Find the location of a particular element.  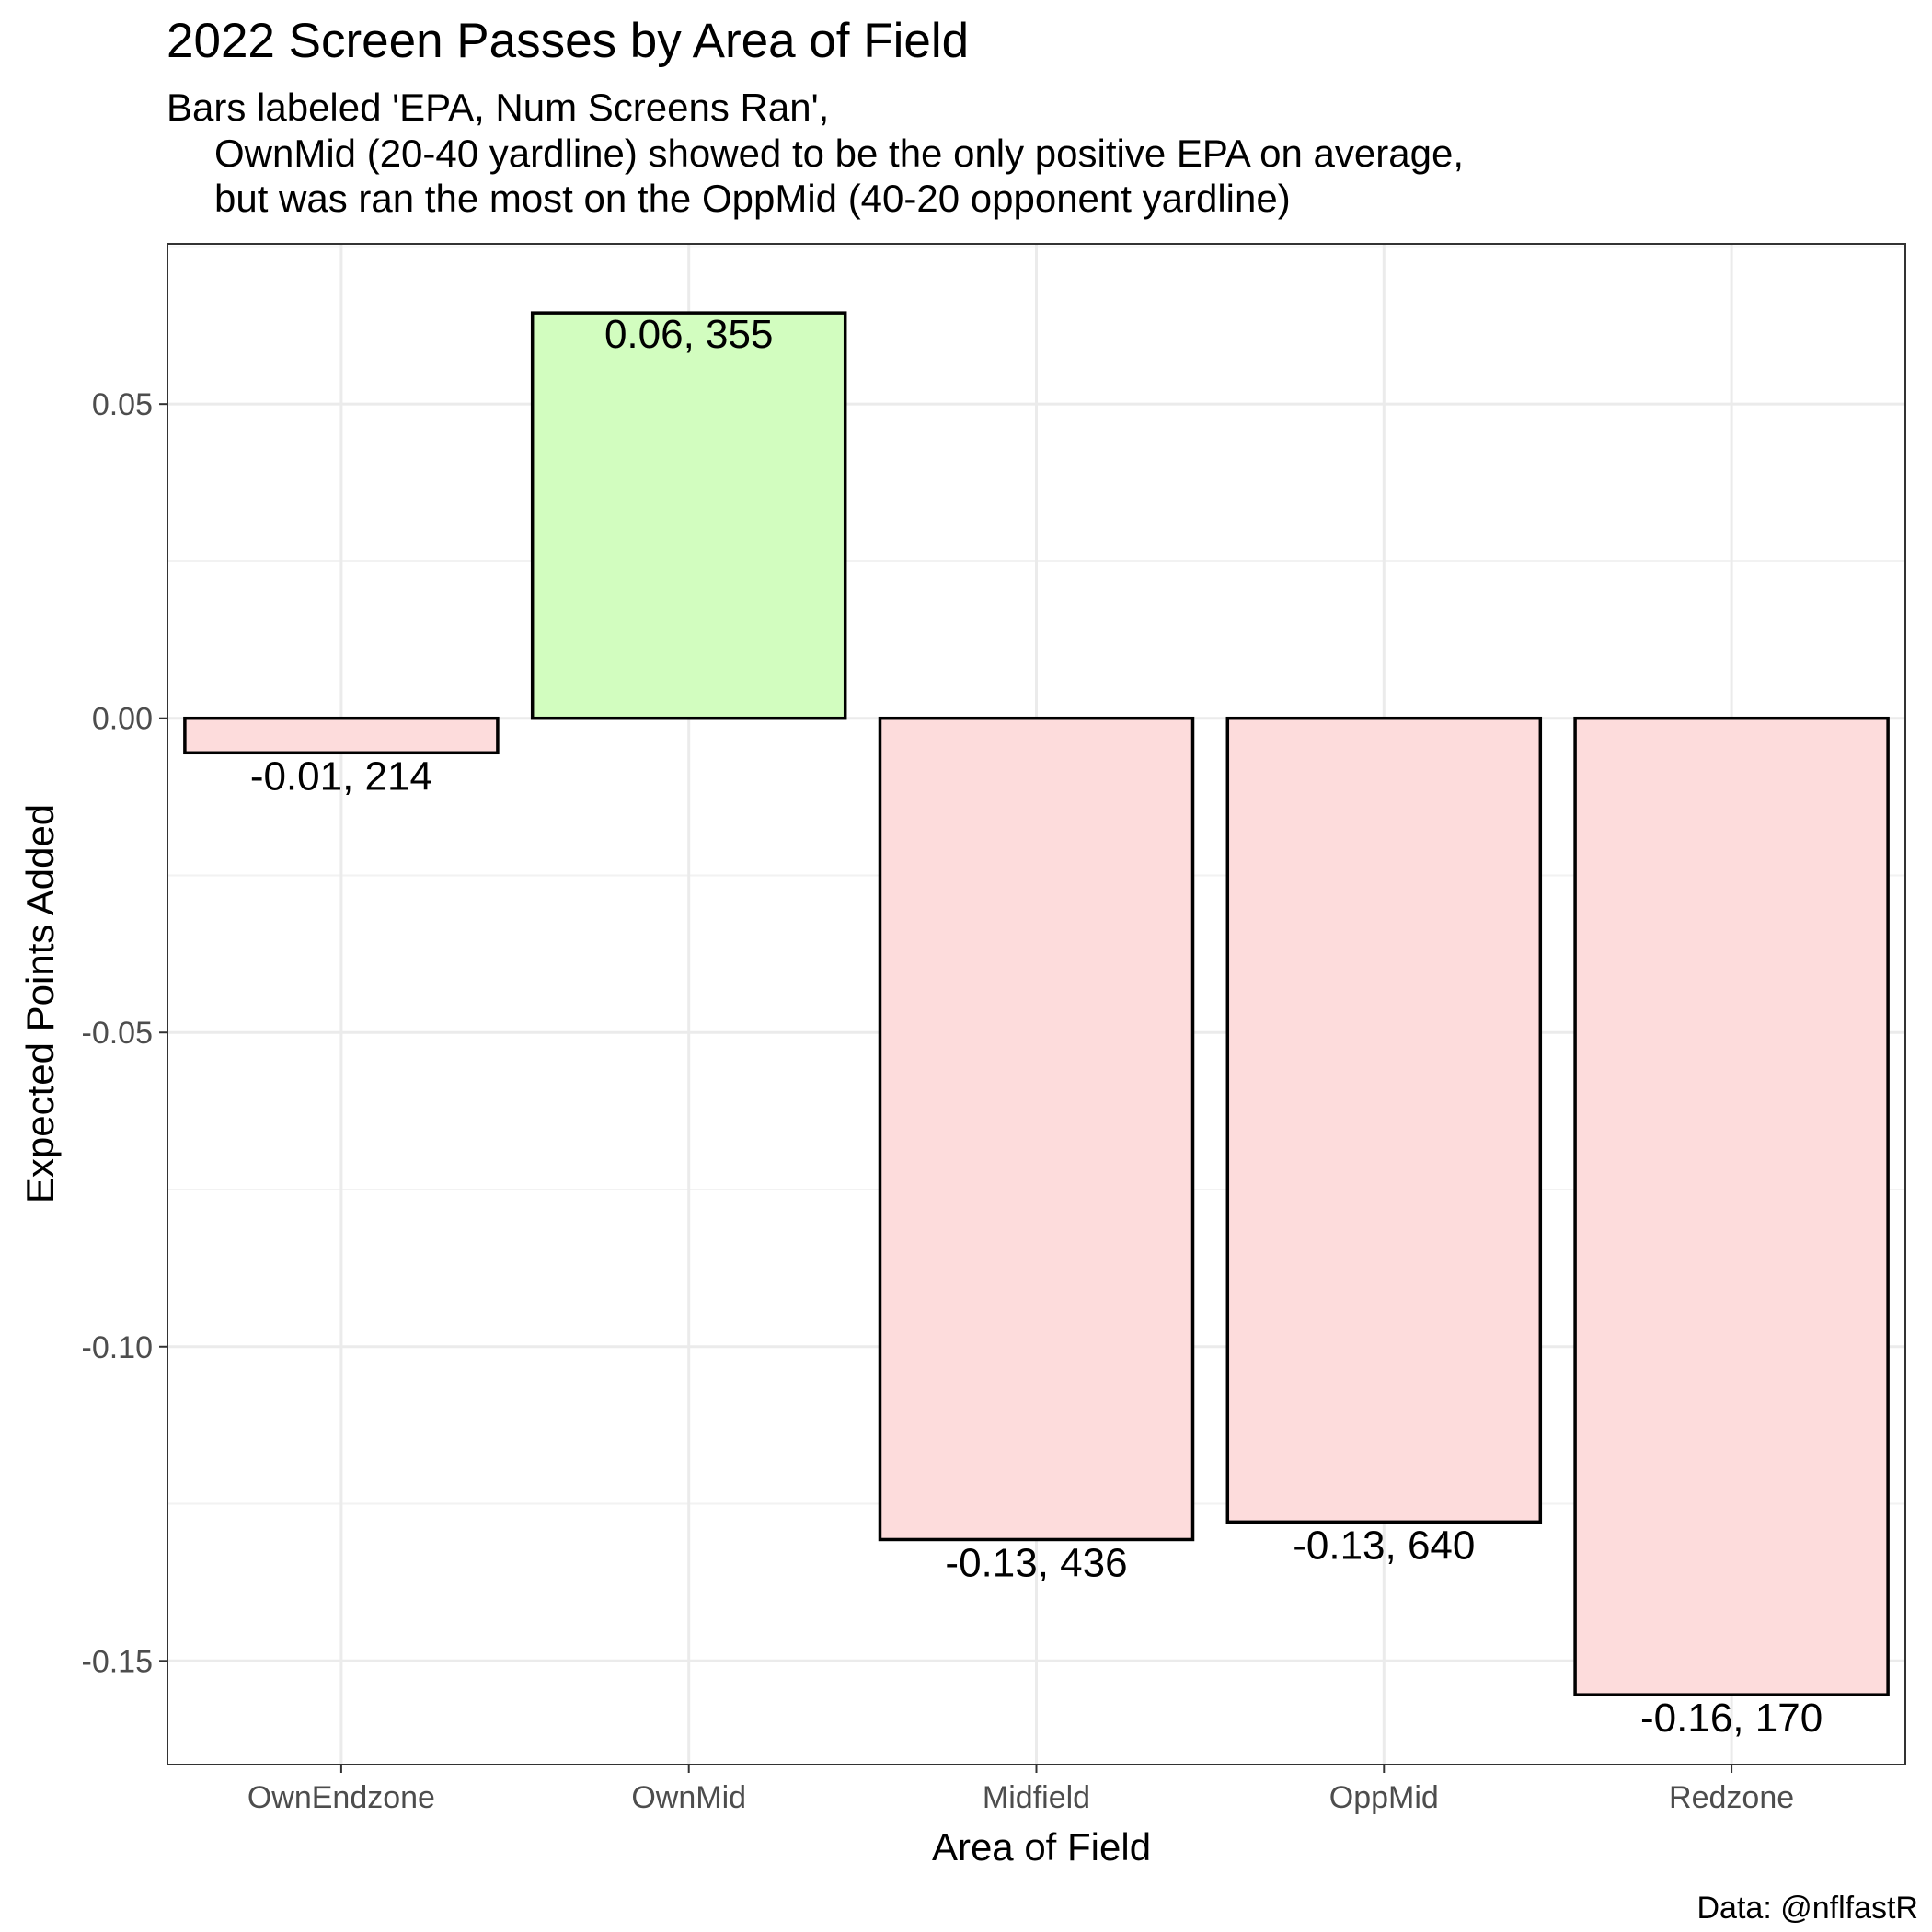

y-tick-label: 0.00 is located at coordinates (122, 719).